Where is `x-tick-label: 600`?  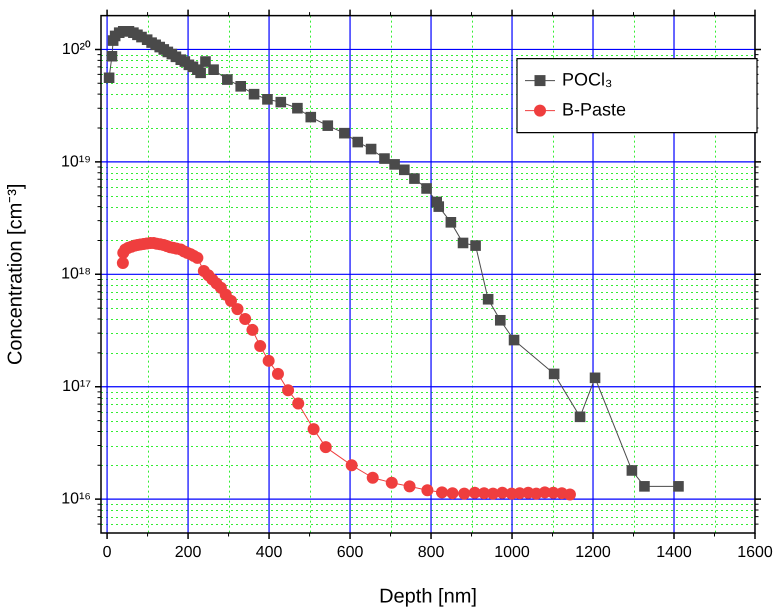
x-tick-label: 600 is located at coordinates (350, 553).